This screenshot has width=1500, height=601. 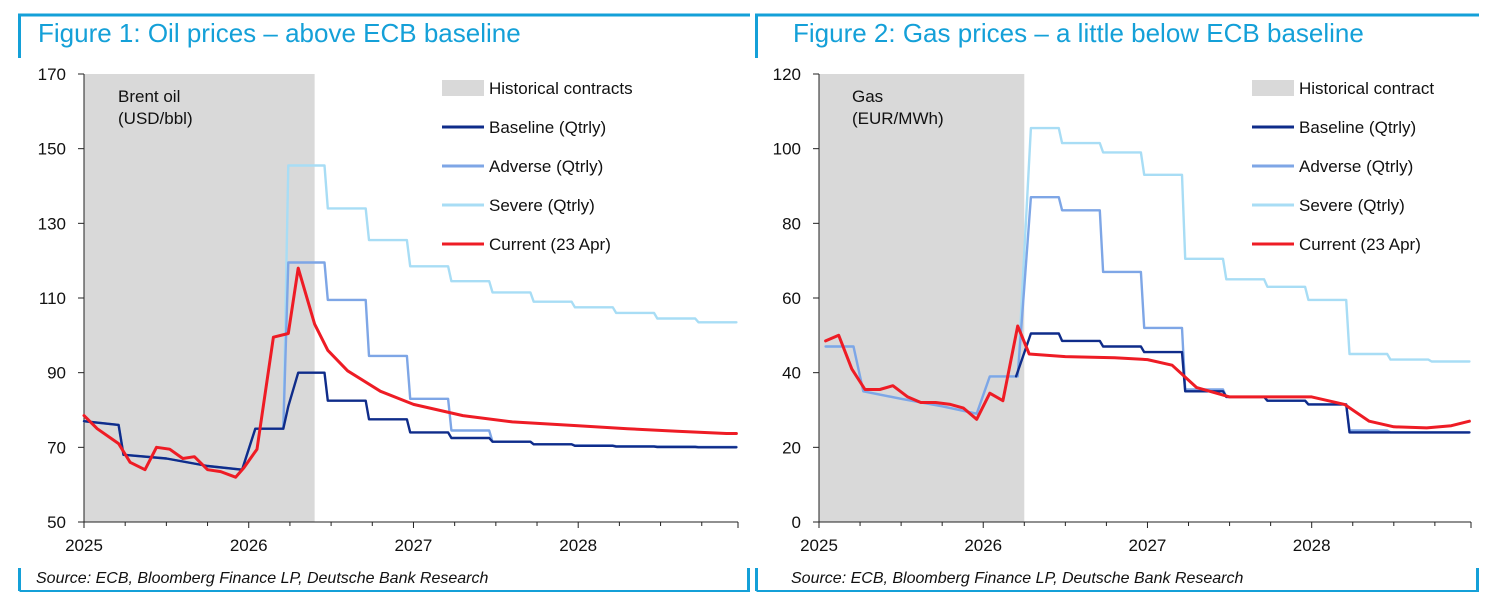 I want to click on figure-2-y-tick-label: 0, so click(x=796, y=522).